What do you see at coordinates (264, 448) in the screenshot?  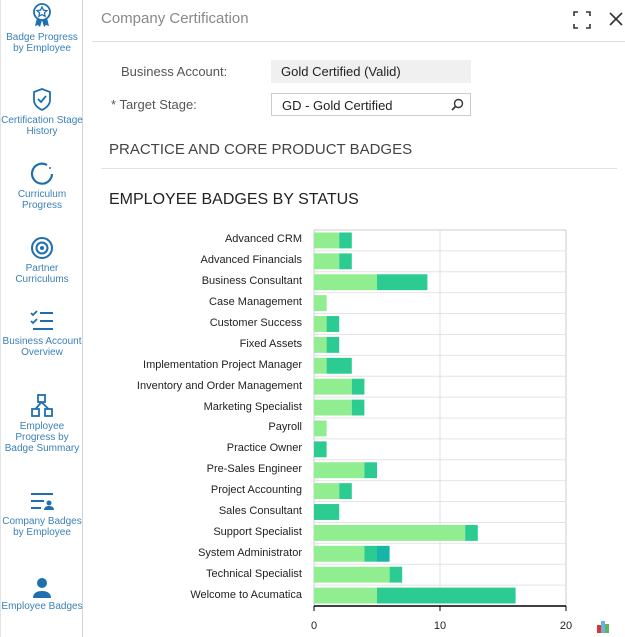 I see `y-tick-label: Practice Owner` at bounding box center [264, 448].